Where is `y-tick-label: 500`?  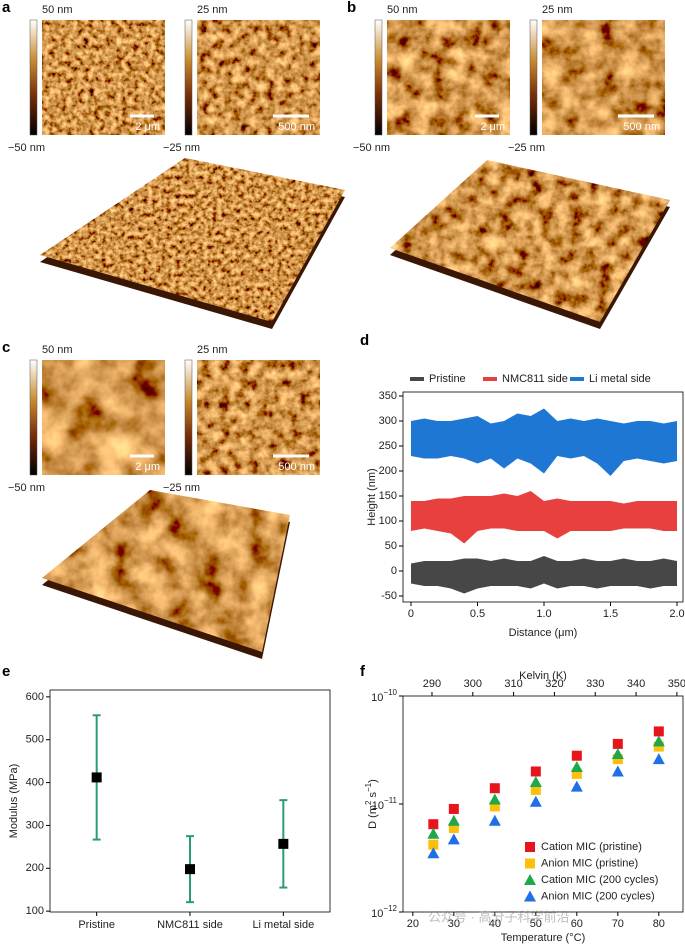 y-tick-label: 500 is located at coordinates (35, 740).